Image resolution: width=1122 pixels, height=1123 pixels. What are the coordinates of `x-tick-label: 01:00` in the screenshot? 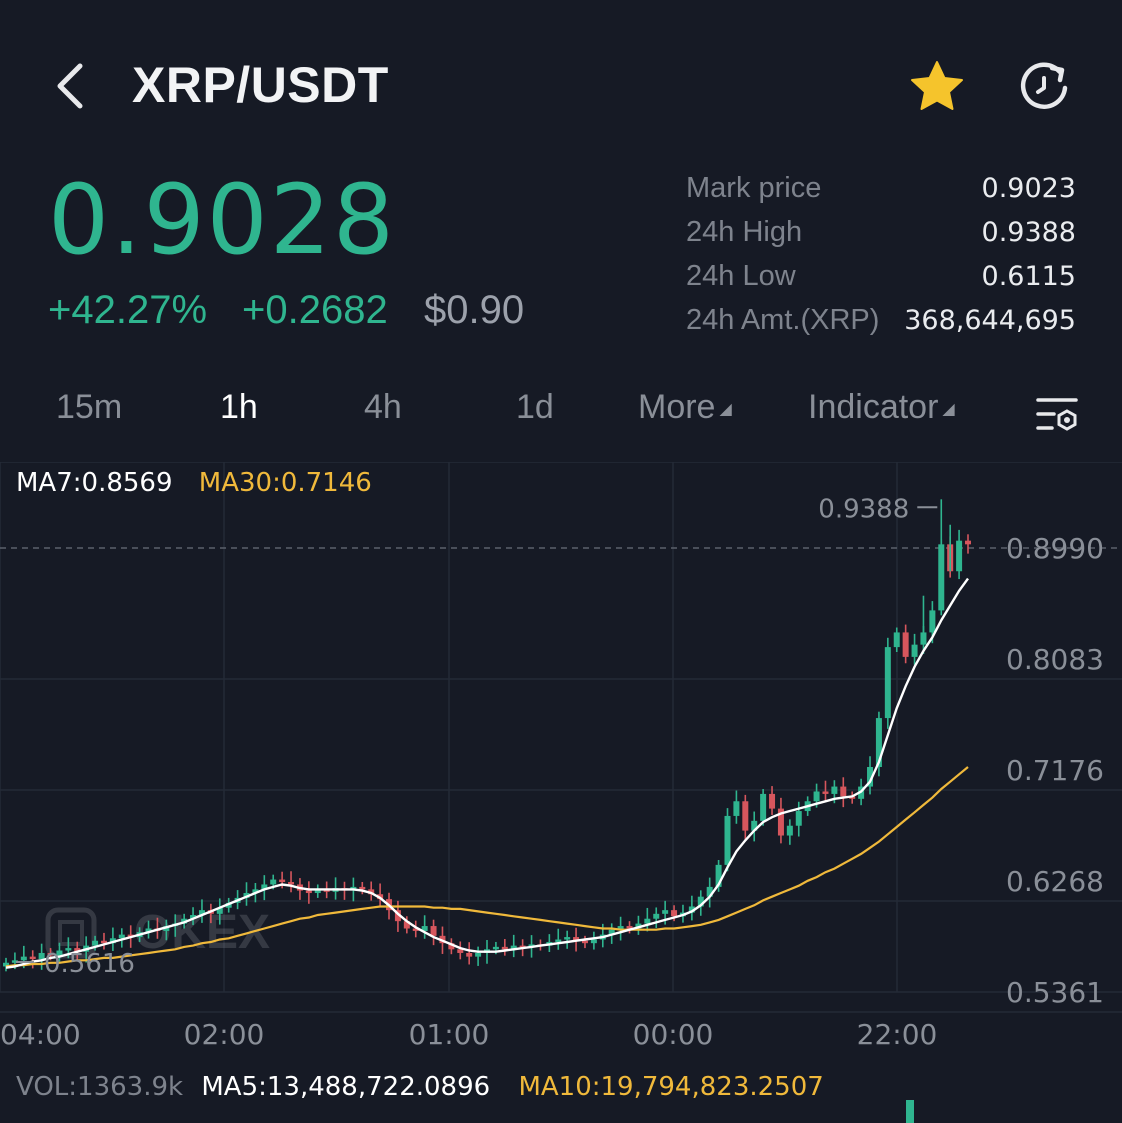 It's located at (449, 1034).